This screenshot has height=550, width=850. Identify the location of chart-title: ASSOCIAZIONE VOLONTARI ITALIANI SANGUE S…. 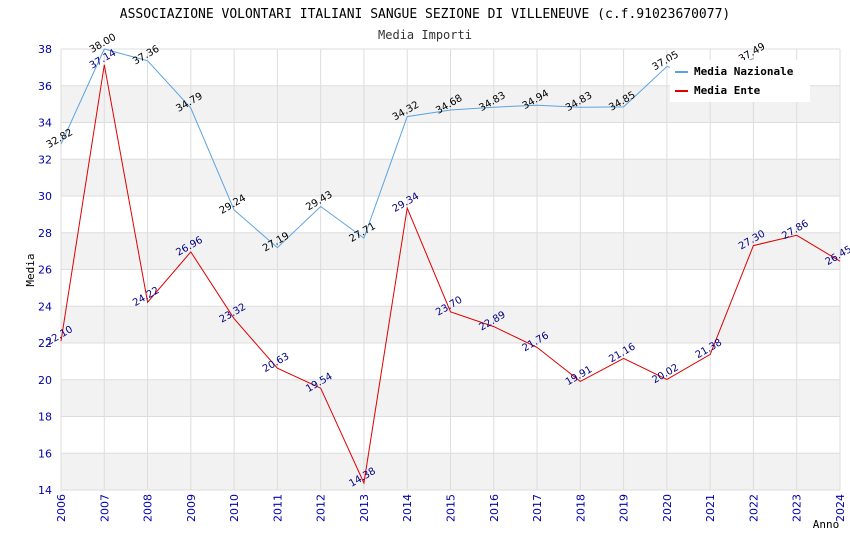
(425, 14).